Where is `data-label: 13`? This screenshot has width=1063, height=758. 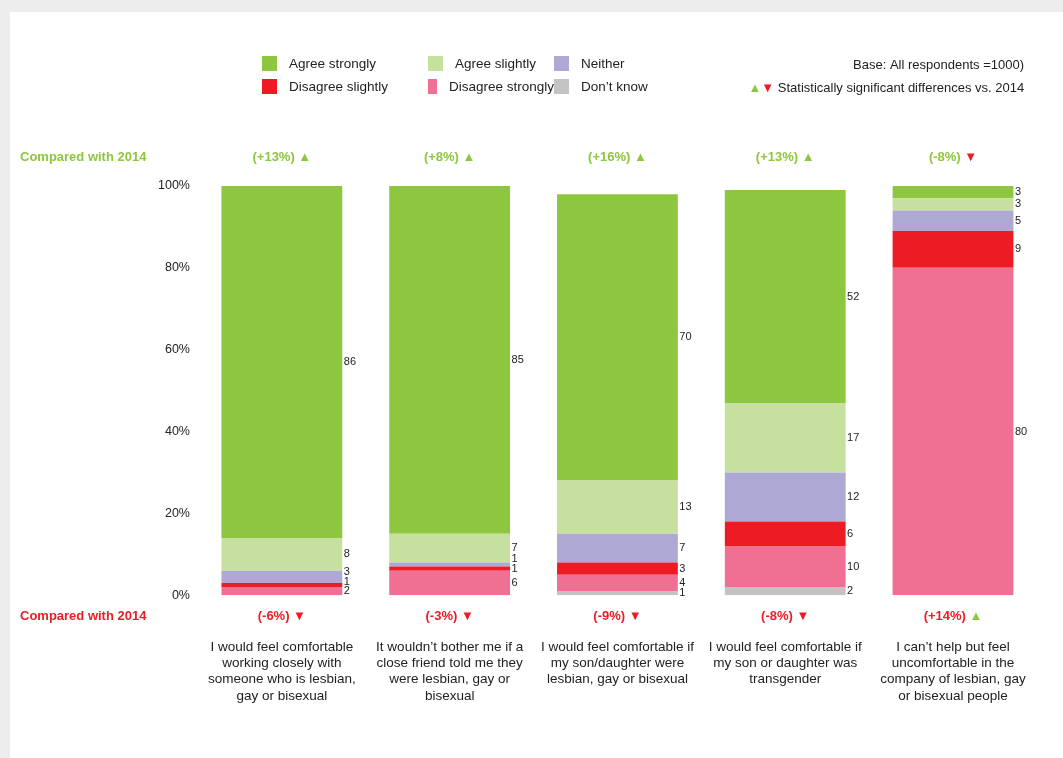 data-label: 13 is located at coordinates (685, 506).